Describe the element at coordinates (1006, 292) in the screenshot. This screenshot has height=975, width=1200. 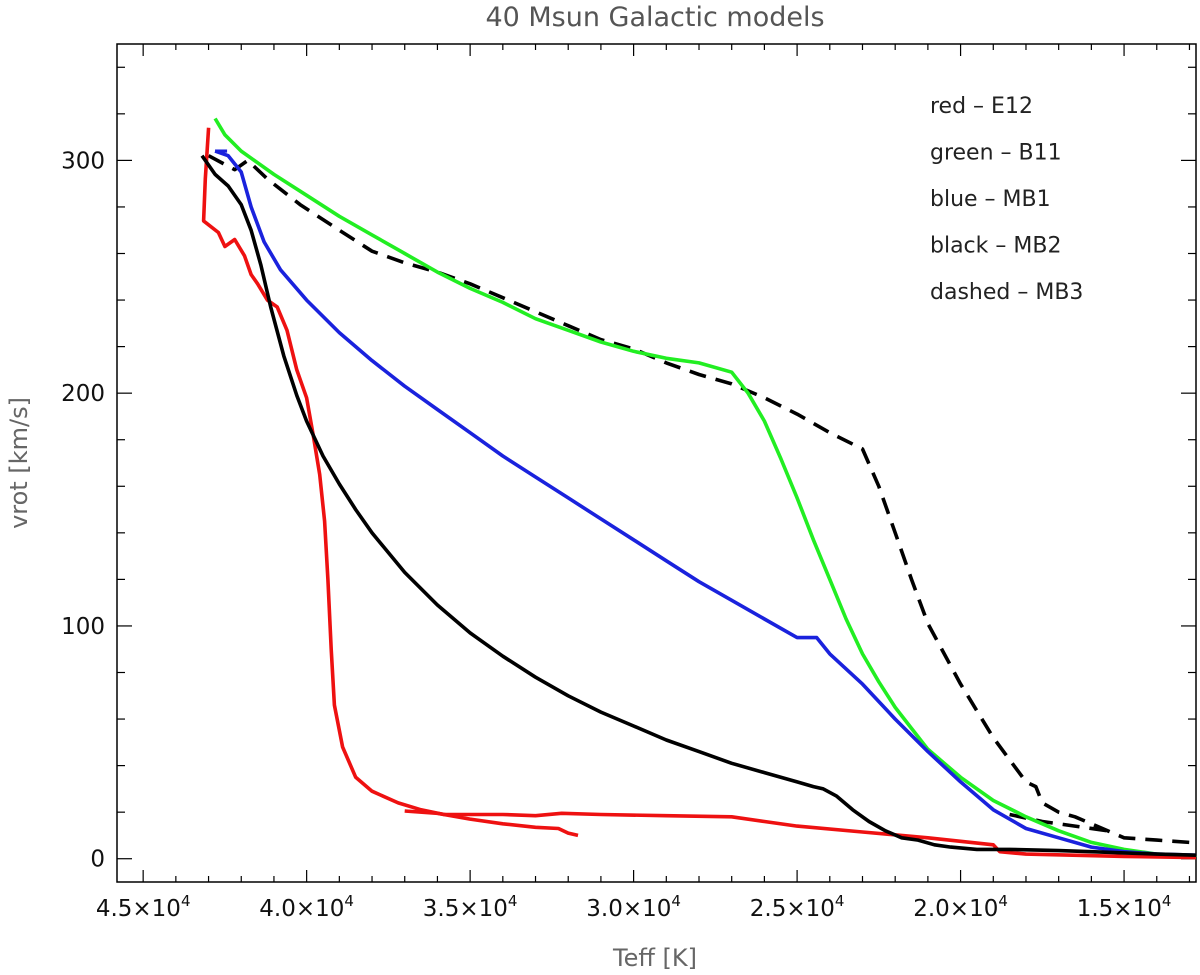
I see `legend-entry: dashed – MB3` at that location.